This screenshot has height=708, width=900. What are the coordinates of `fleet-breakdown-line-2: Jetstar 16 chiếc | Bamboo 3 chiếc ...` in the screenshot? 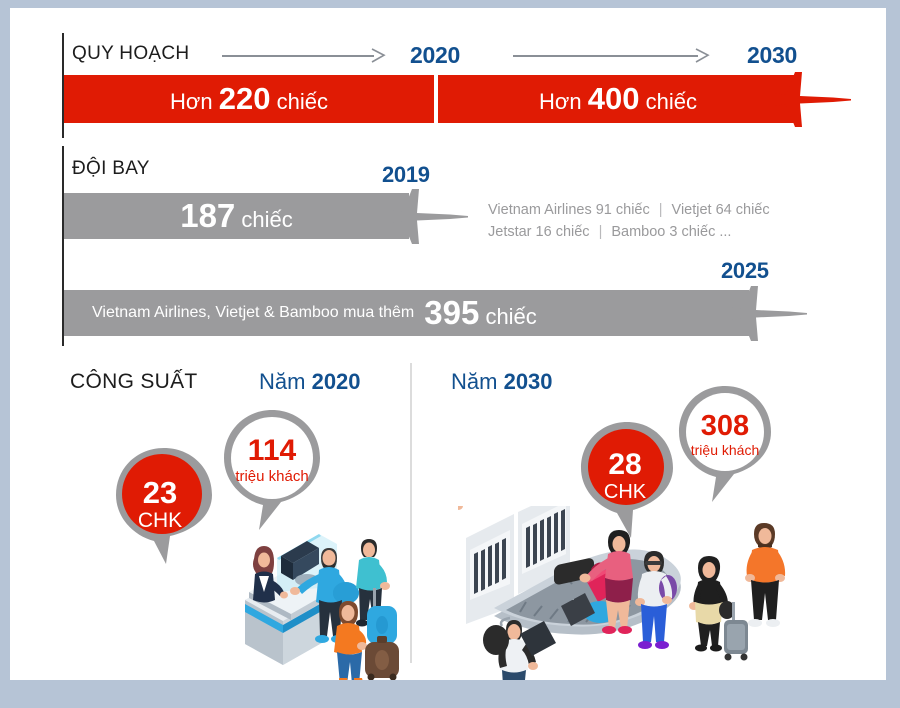 It's located at (609, 232).